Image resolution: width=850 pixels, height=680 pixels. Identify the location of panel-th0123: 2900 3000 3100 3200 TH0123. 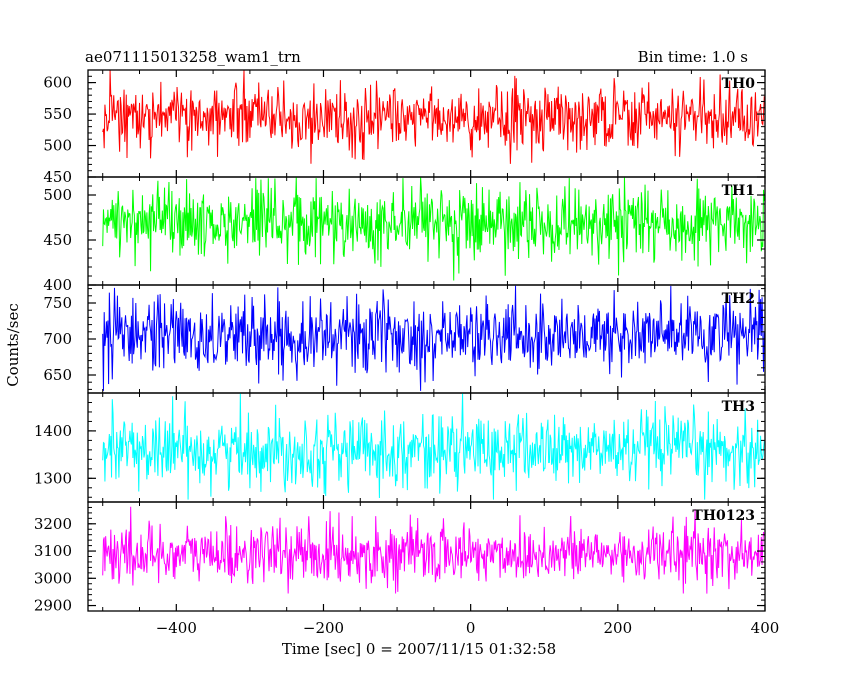
(400, 558).